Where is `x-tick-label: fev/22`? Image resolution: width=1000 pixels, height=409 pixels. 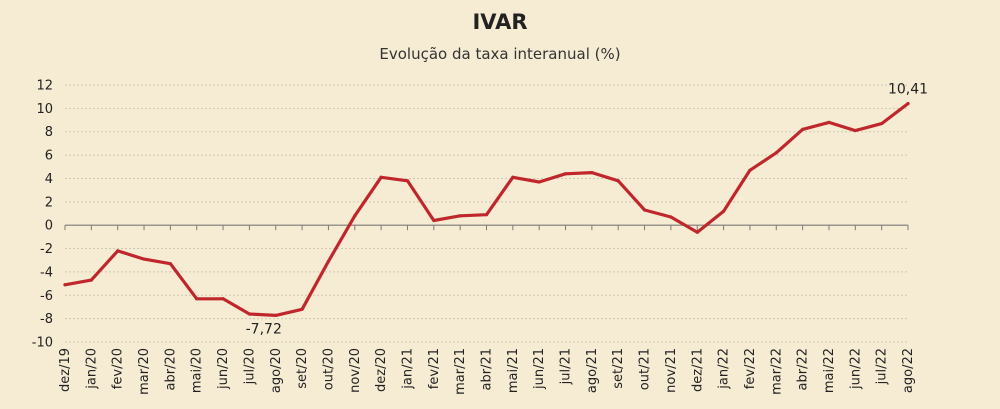
x-tick-label: fev/22 is located at coordinates (750, 368).